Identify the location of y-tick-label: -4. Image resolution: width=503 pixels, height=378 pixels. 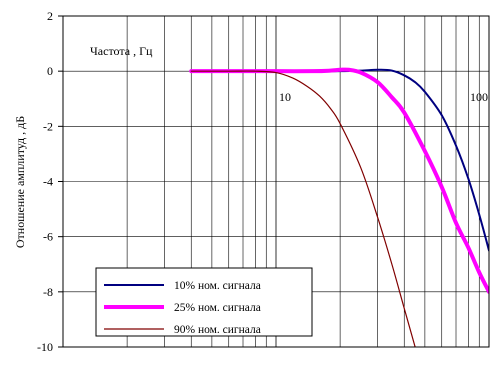
(48, 182).